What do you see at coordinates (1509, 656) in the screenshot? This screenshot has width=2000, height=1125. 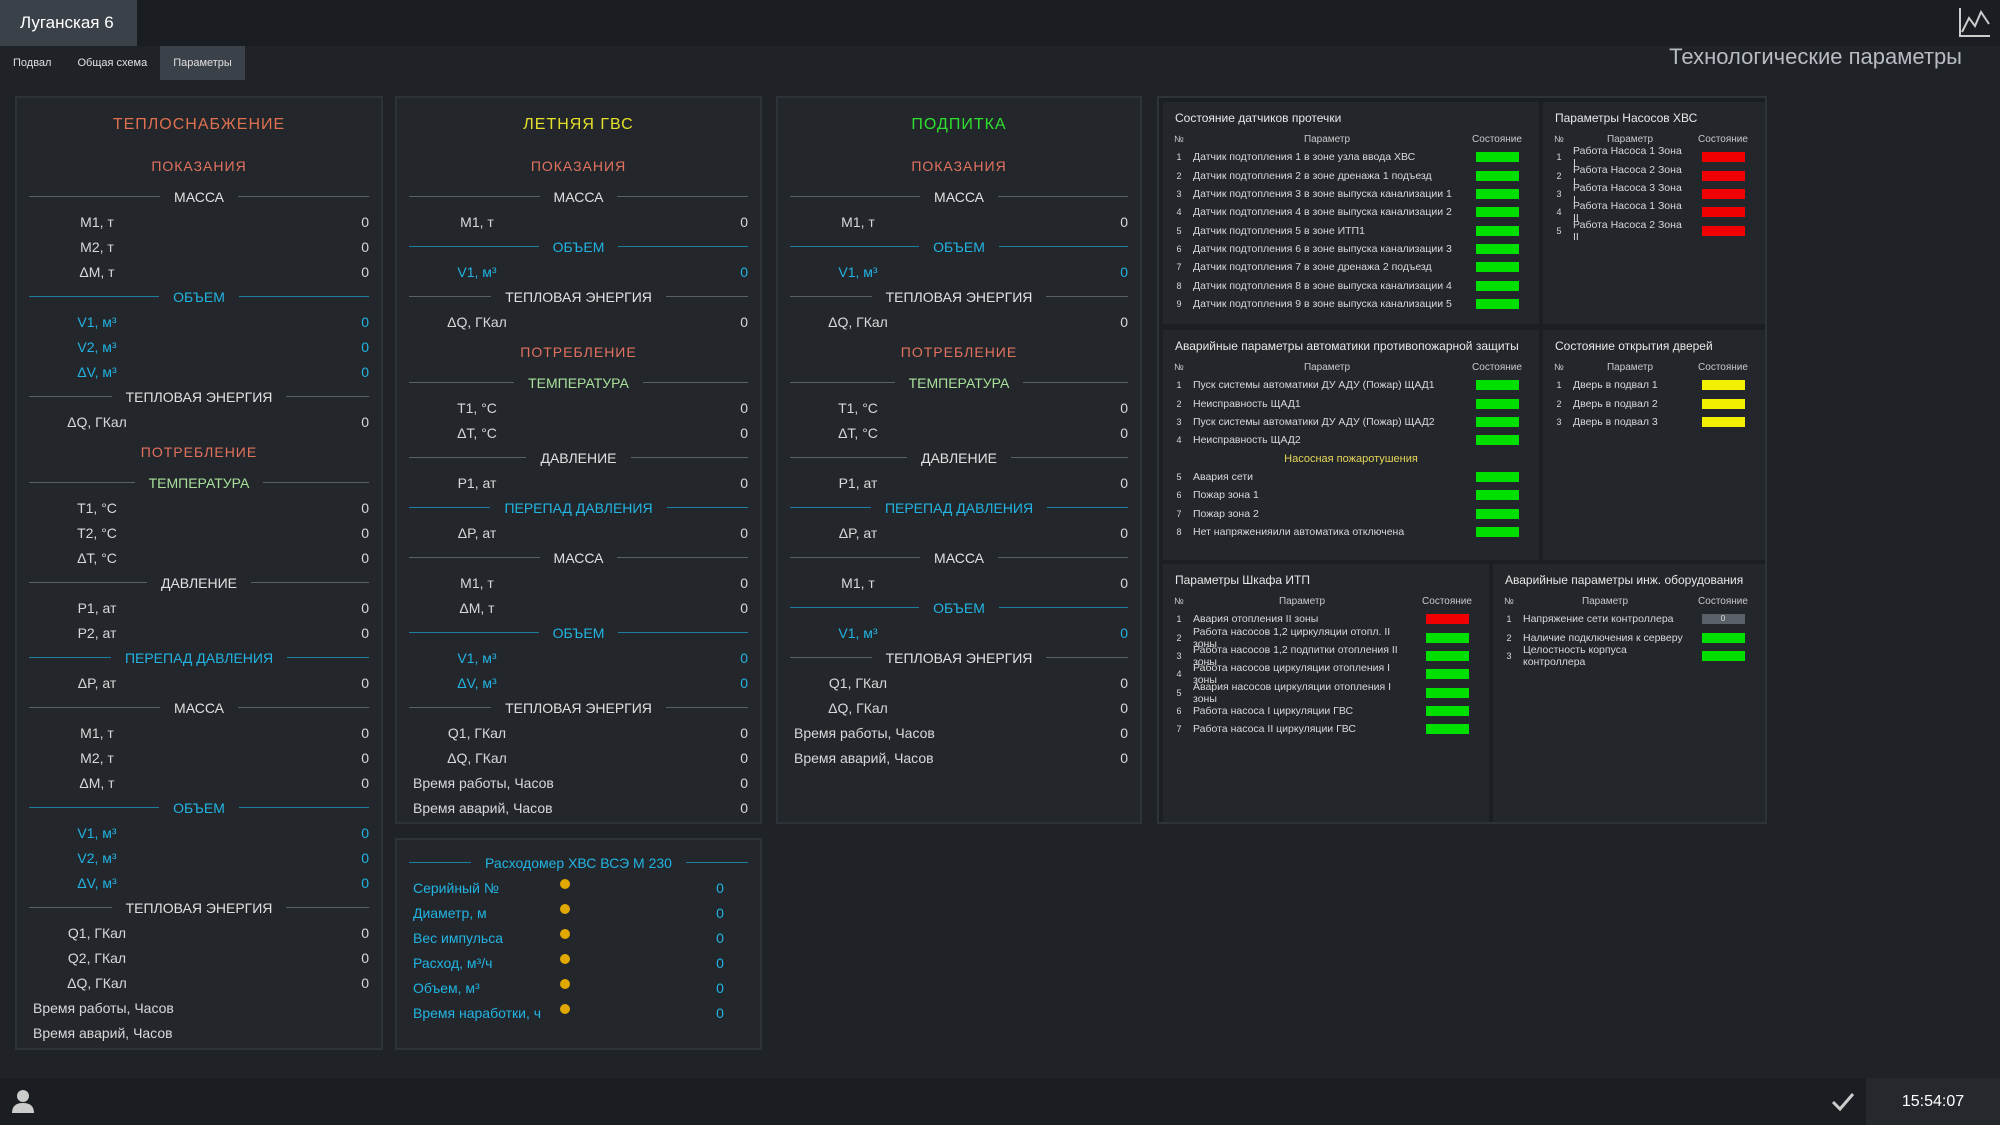 I see `row-number: 3` at bounding box center [1509, 656].